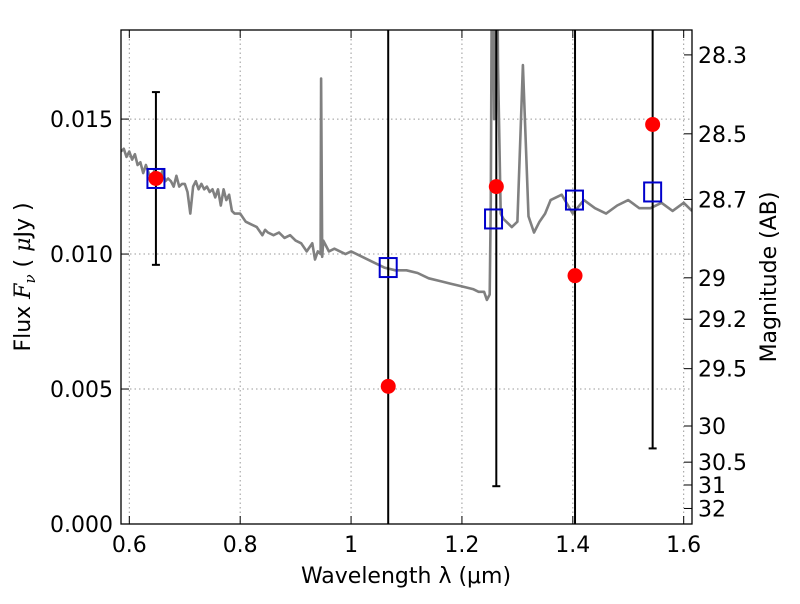  What do you see at coordinates (683, 545) in the screenshot?
I see `x-tick-label: 1.6` at bounding box center [683, 545].